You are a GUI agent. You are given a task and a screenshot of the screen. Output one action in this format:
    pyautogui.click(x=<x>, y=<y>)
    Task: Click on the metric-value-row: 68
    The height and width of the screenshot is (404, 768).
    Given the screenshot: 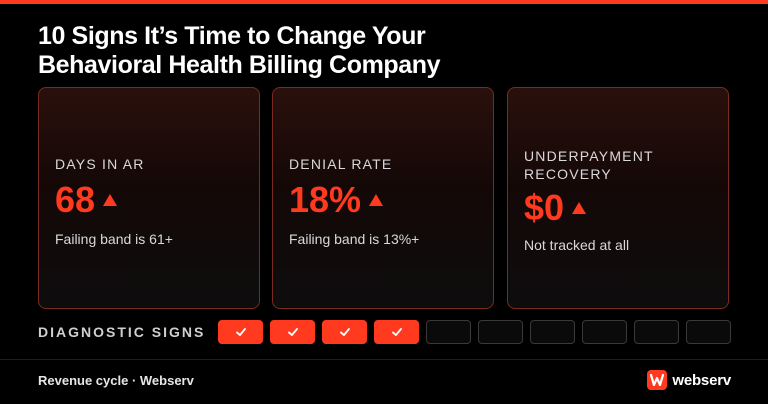 What is the action you would take?
    pyautogui.click(x=86, y=199)
    